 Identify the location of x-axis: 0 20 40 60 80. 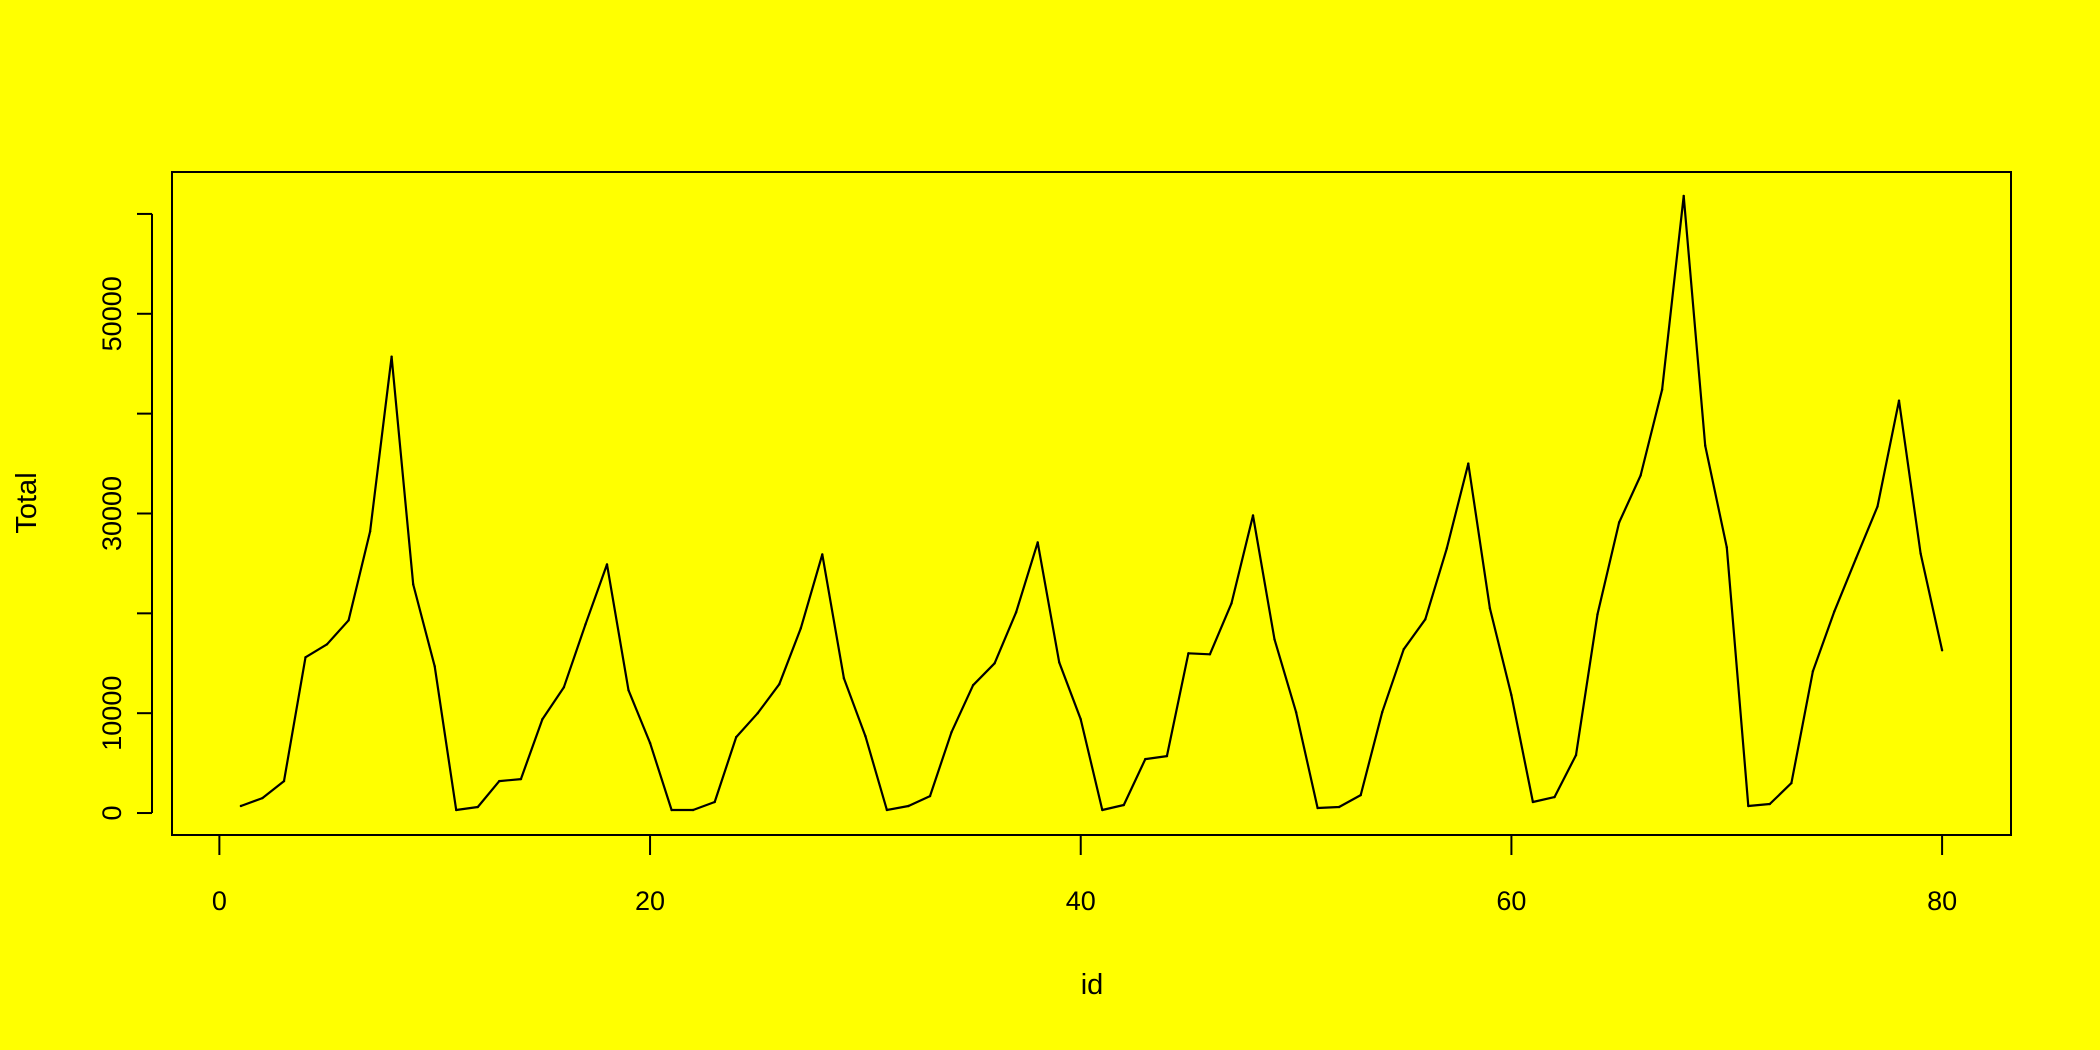
(1084, 875).